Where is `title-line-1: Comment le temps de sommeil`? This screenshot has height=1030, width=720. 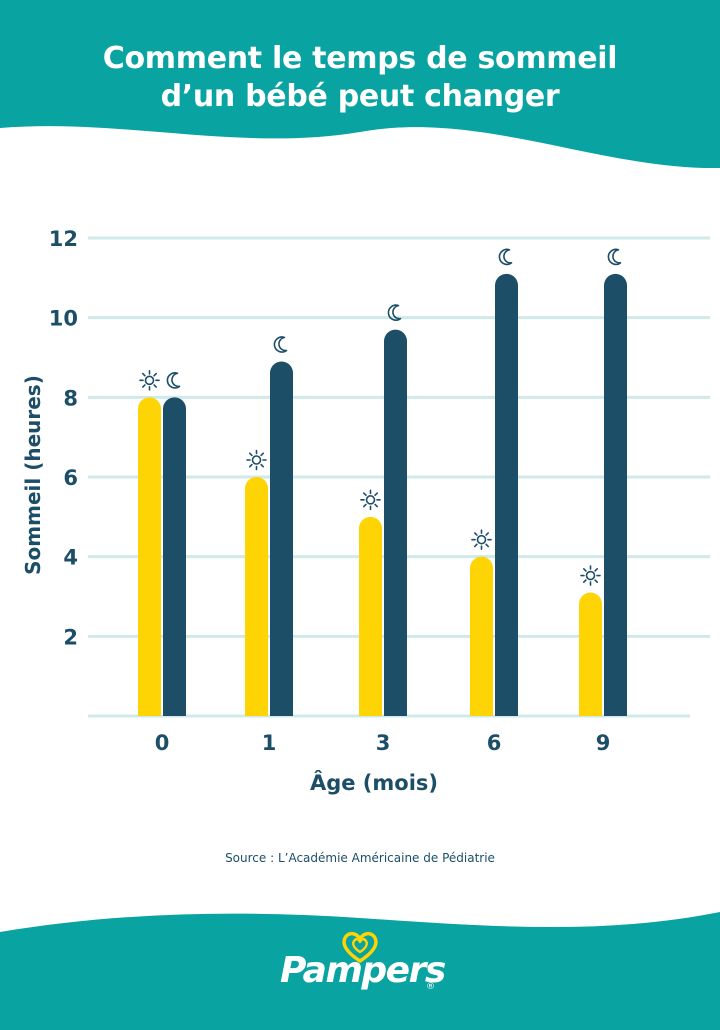 title-line-1: Comment le temps de sommeil is located at coordinates (360, 58).